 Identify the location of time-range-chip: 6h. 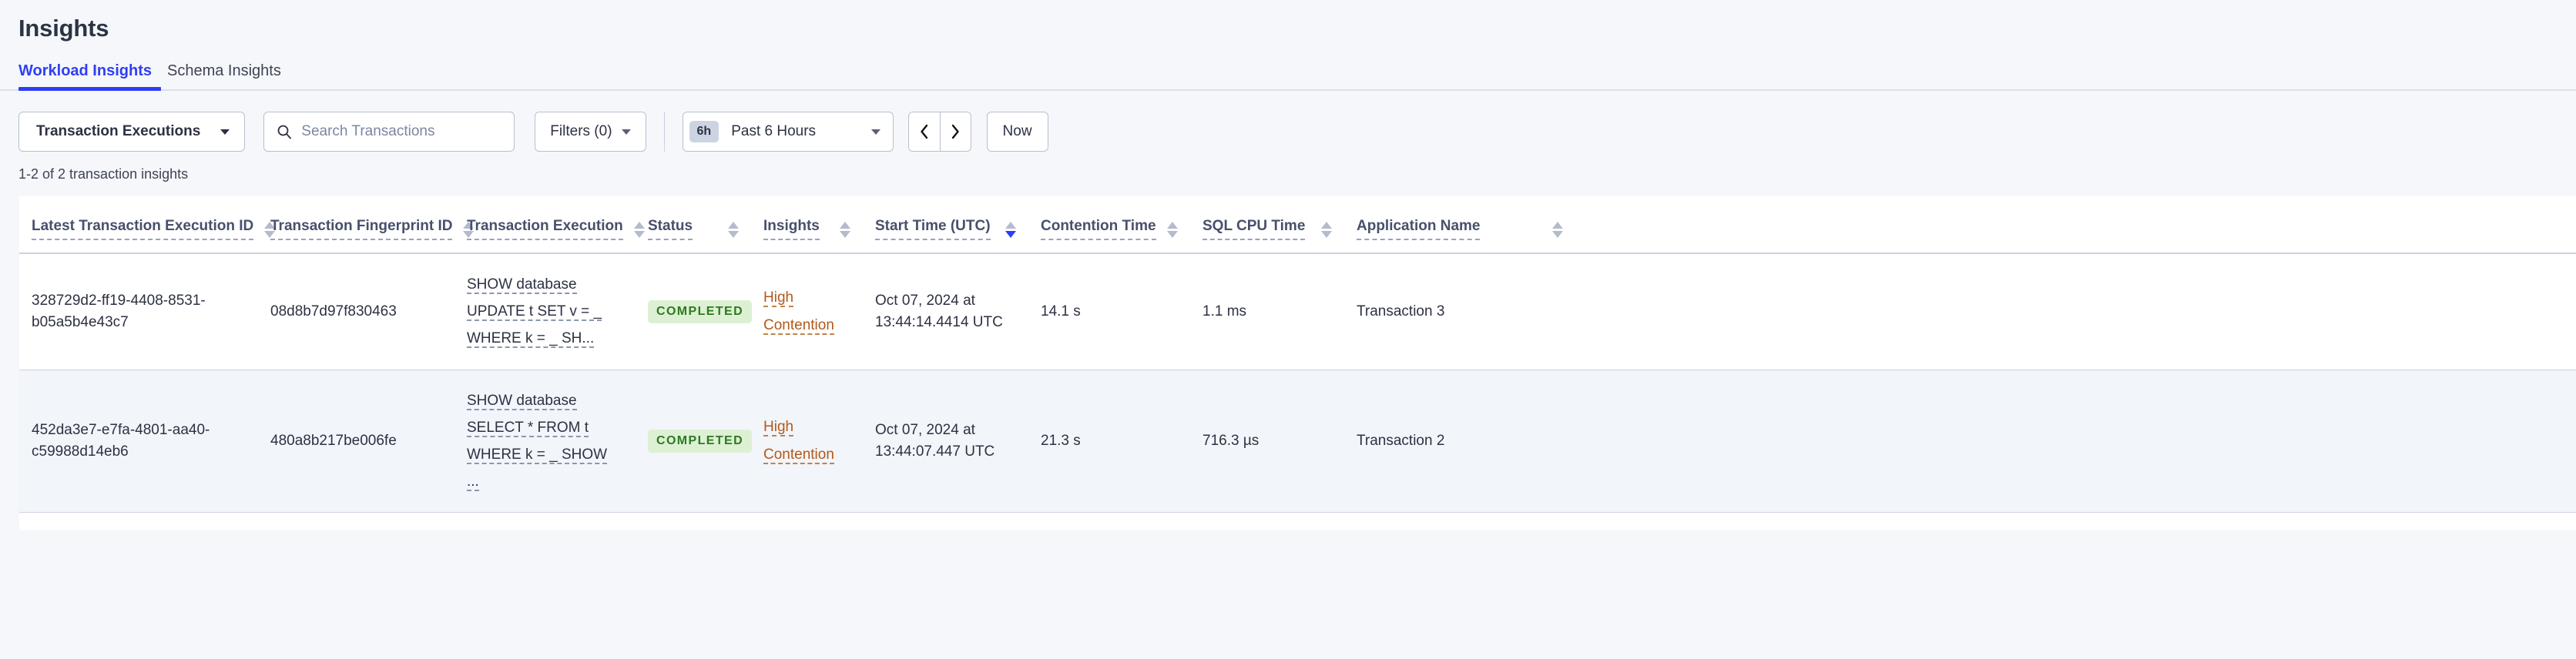
(704, 132).